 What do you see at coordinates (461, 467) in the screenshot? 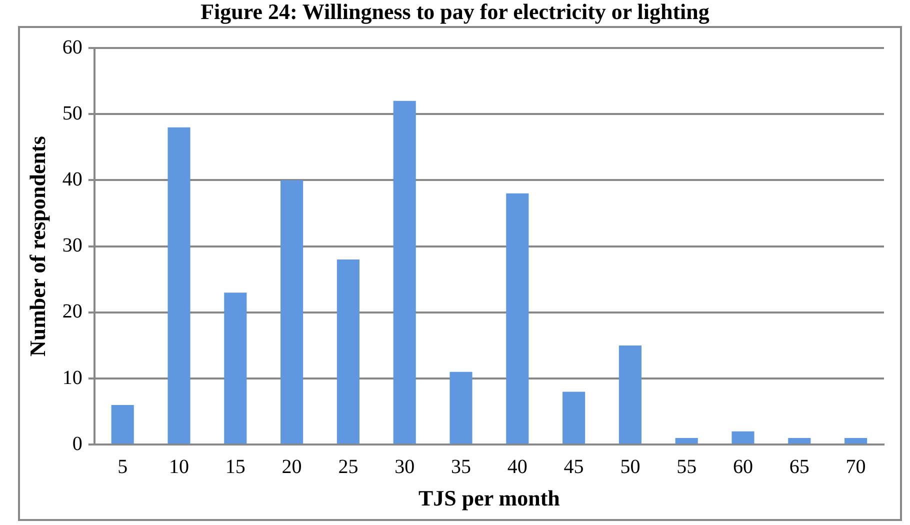
I see `x-tick-label: 35` at bounding box center [461, 467].